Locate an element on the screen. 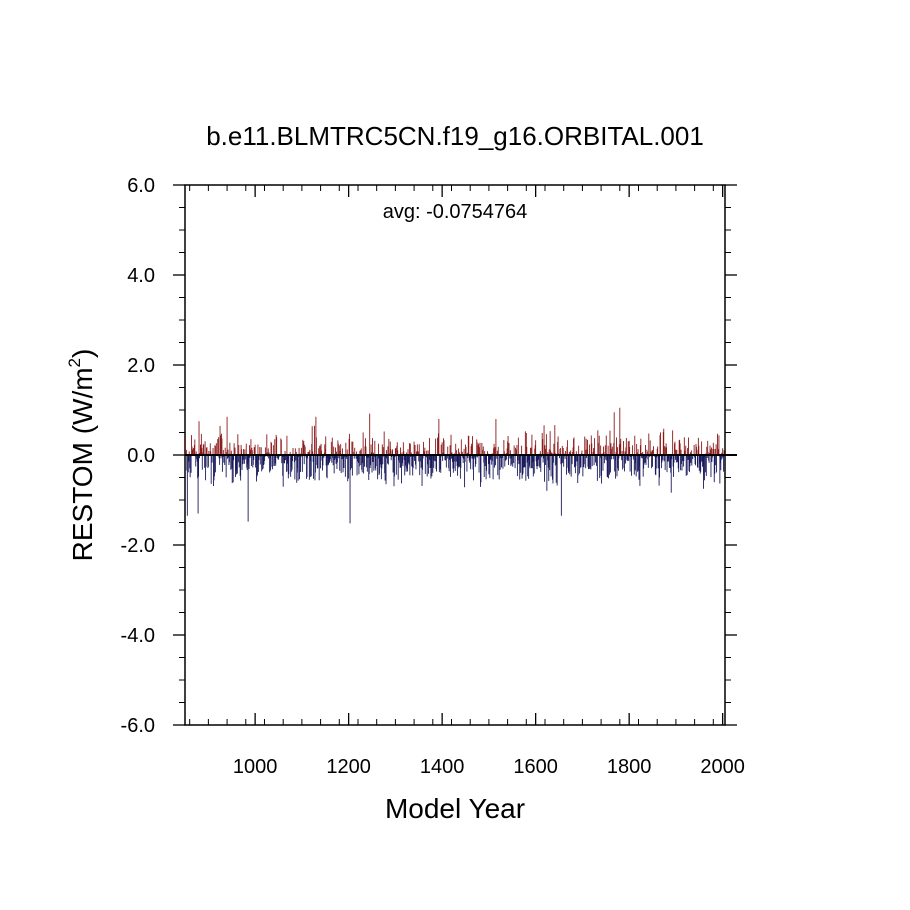  y-tick-label: 0.0 is located at coordinates (141, 456).